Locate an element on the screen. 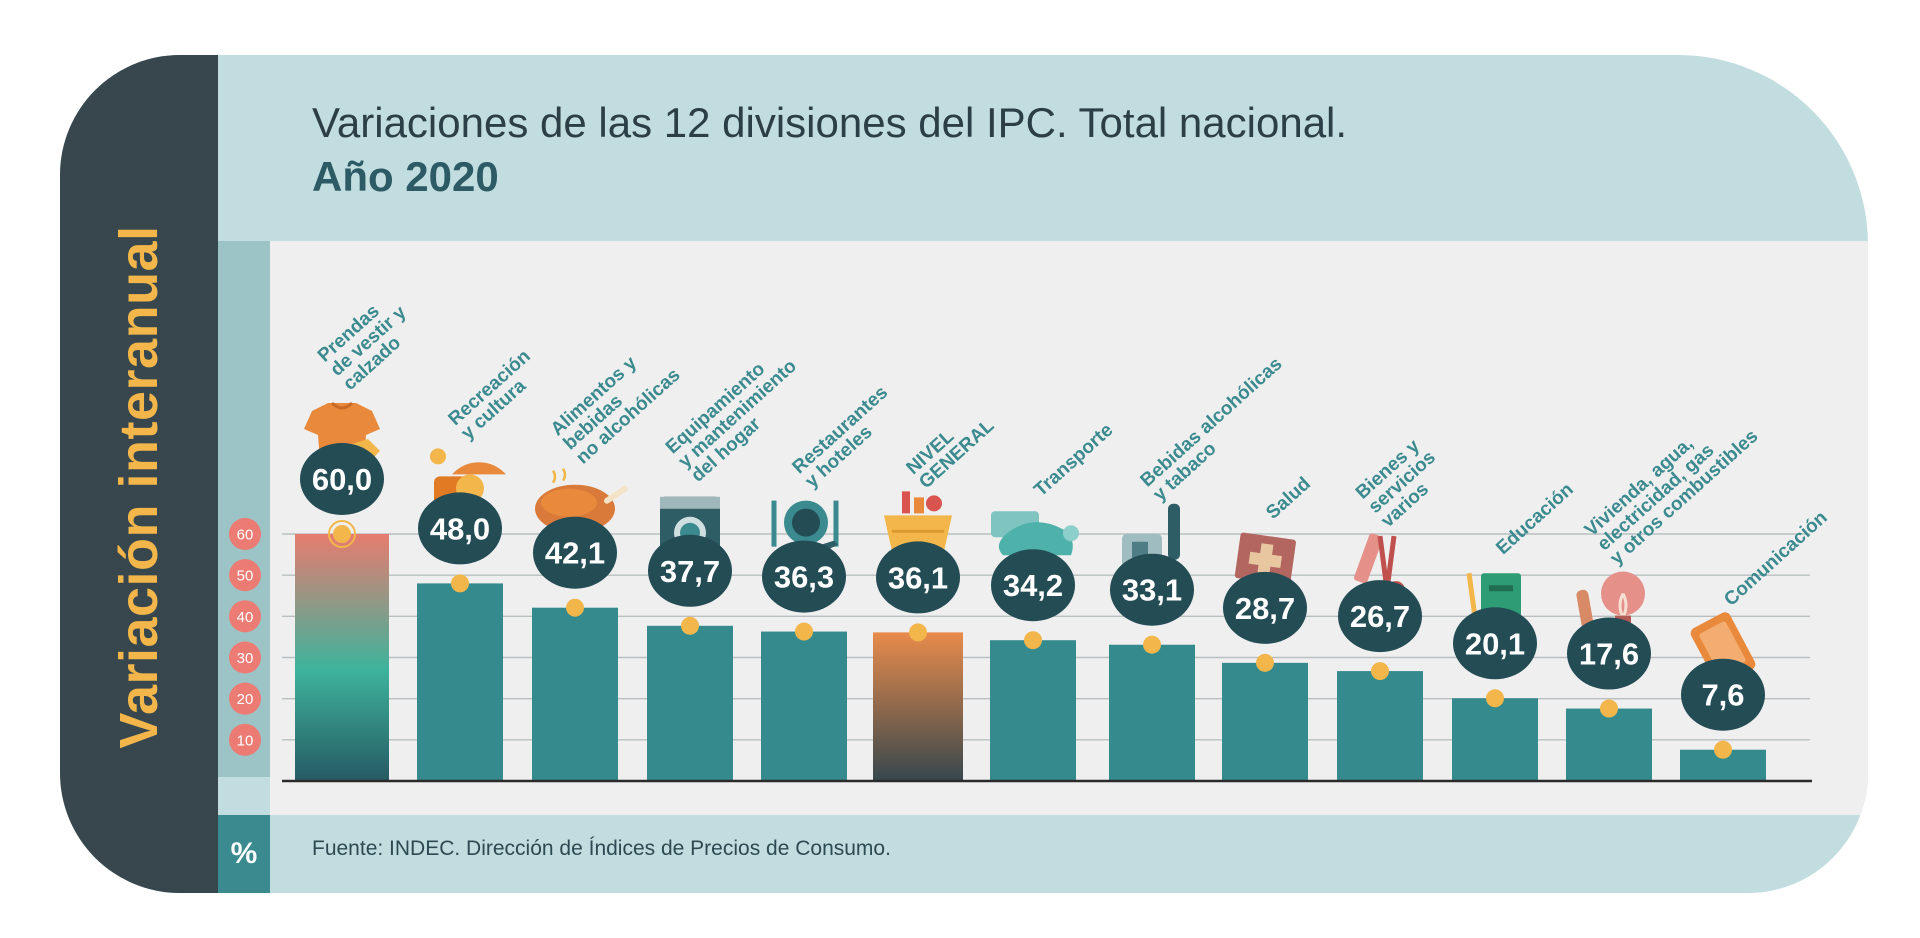 The height and width of the screenshot is (938, 1920). shopping-basket-icon is located at coordinates (918, 521).